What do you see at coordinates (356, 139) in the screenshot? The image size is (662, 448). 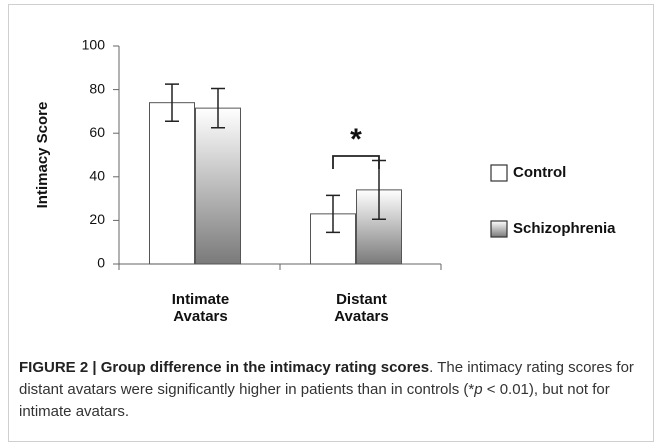 I see `significance-star: *` at bounding box center [356, 139].